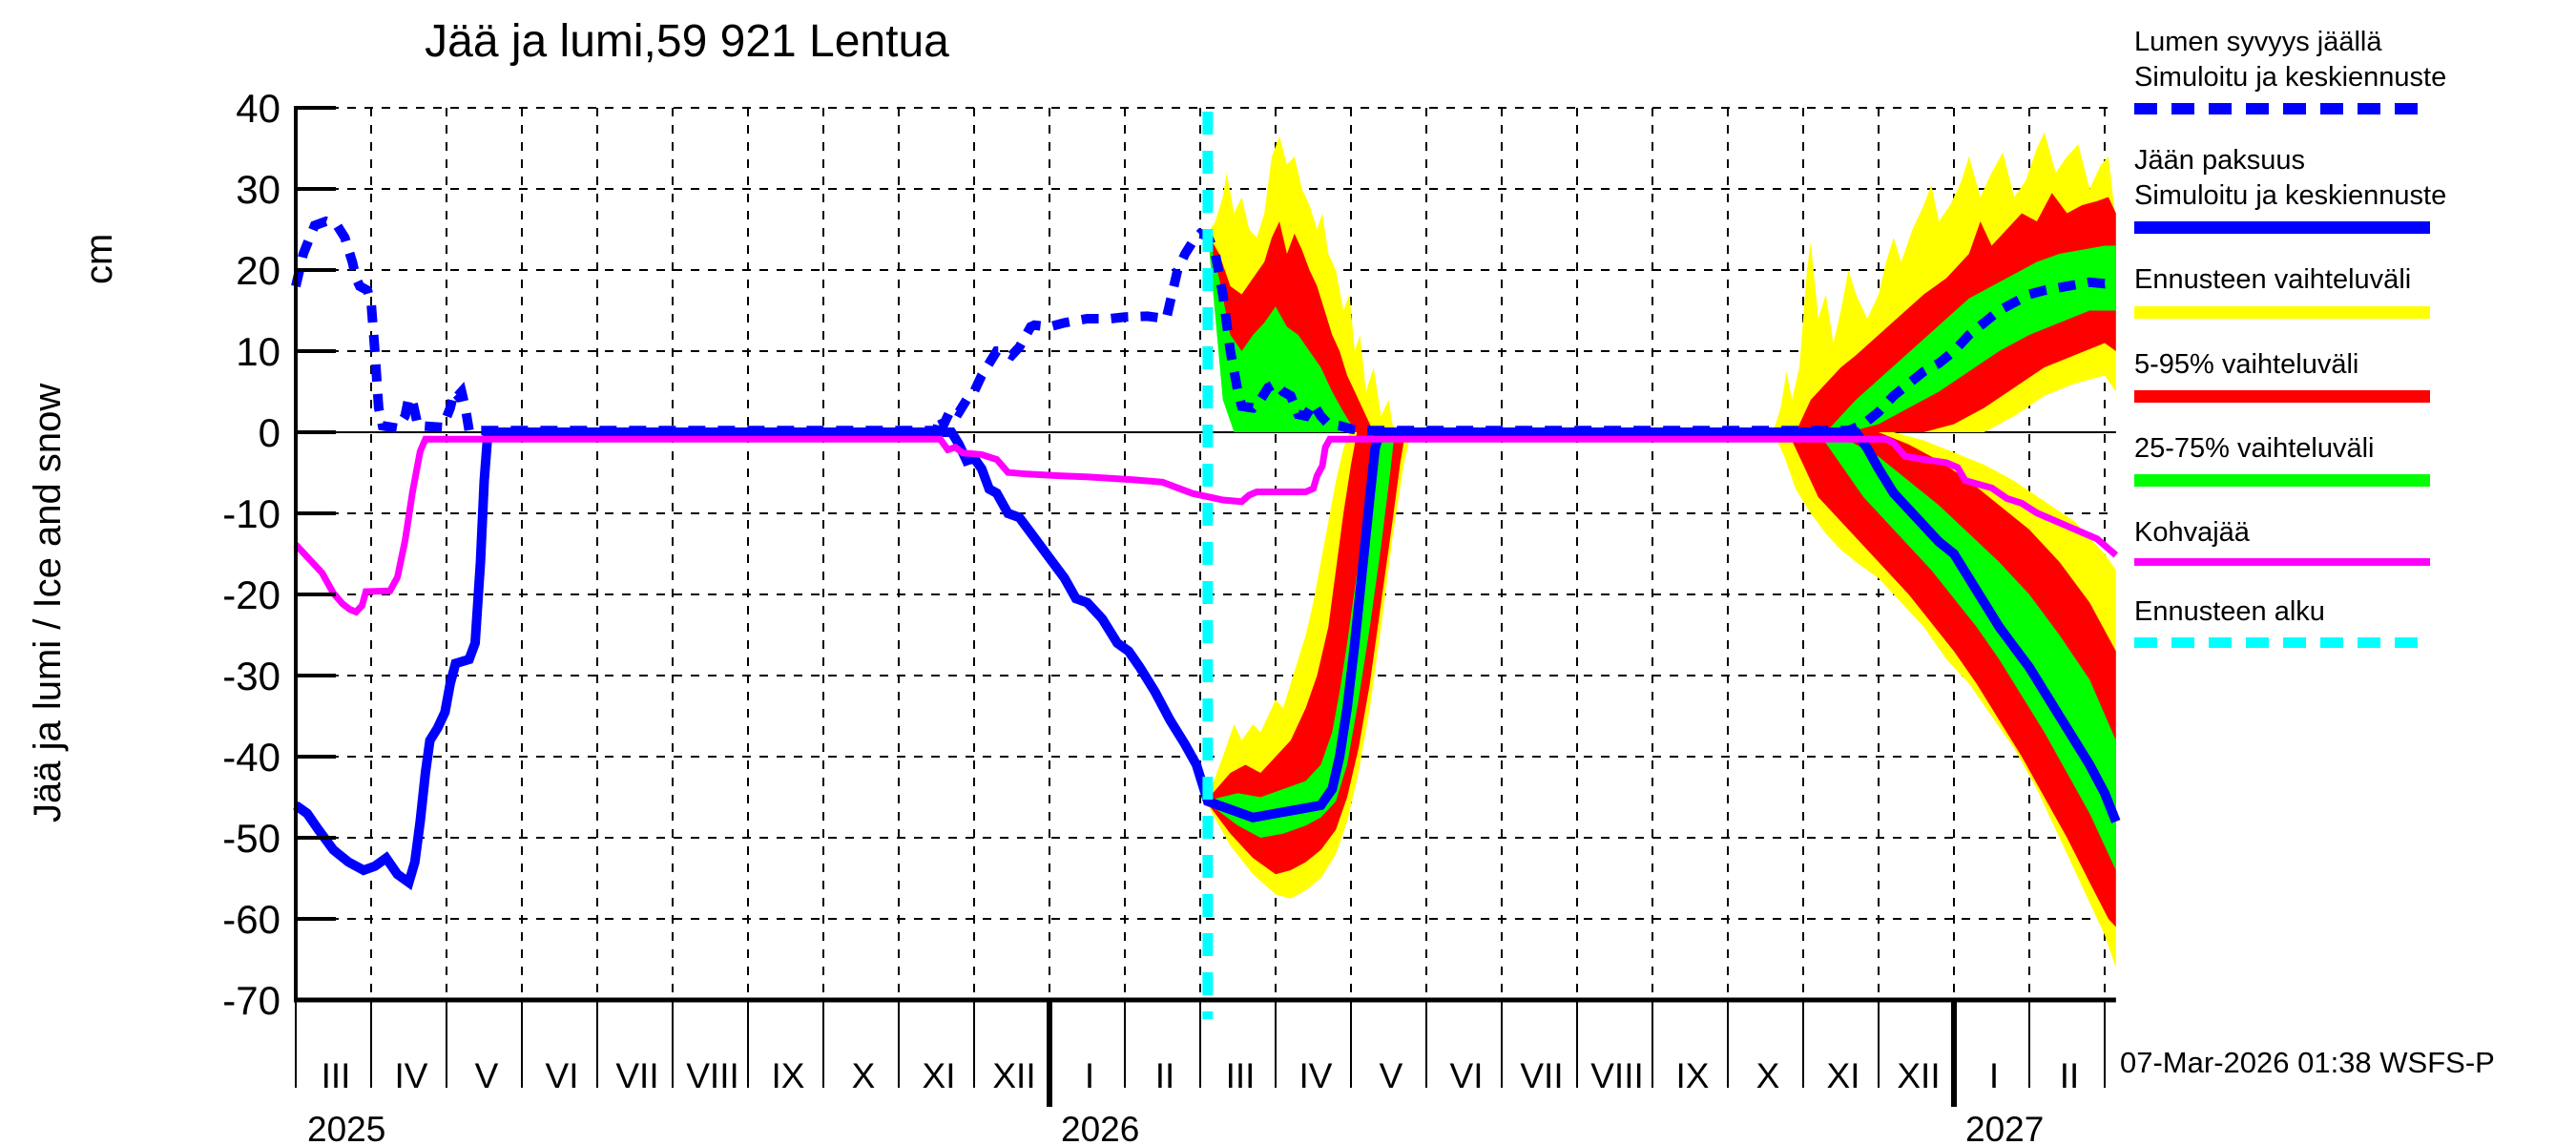 The image size is (2576, 1145). What do you see at coordinates (687, 41) in the screenshot?
I see `chart-title: Jää ja lumi,59 921 Lentua` at bounding box center [687, 41].